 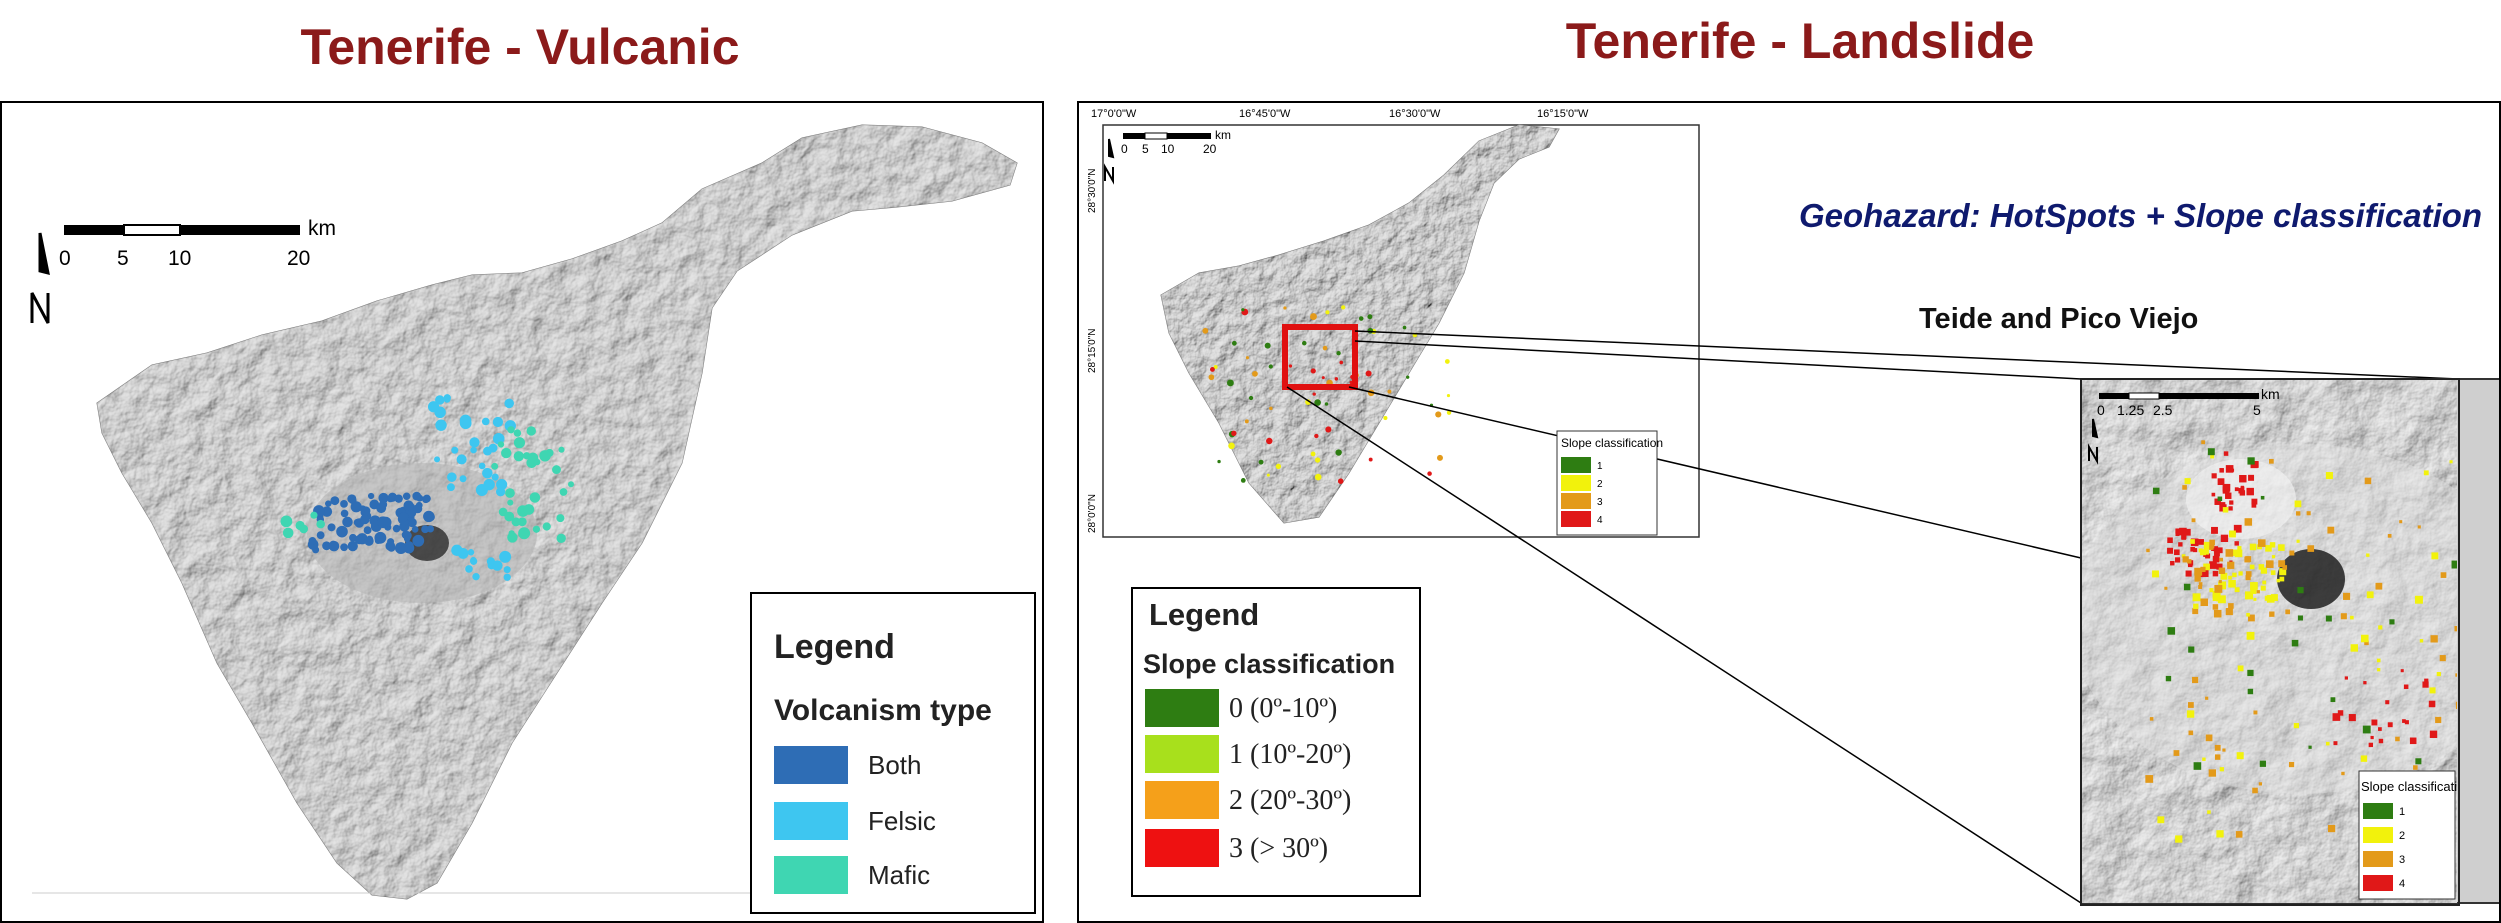 What do you see at coordinates (2402, 860) in the screenshot?
I see `zoom-label-3: 3` at bounding box center [2402, 860].